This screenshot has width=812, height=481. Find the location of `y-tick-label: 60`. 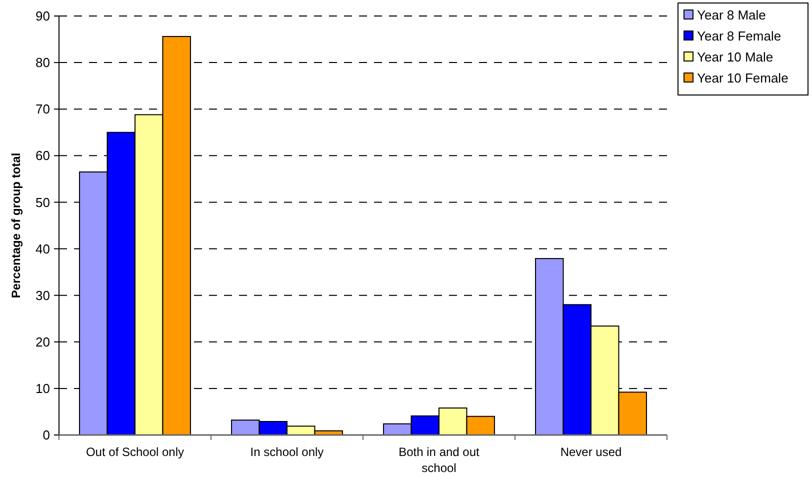

y-tick-label: 60 is located at coordinates (43, 156).